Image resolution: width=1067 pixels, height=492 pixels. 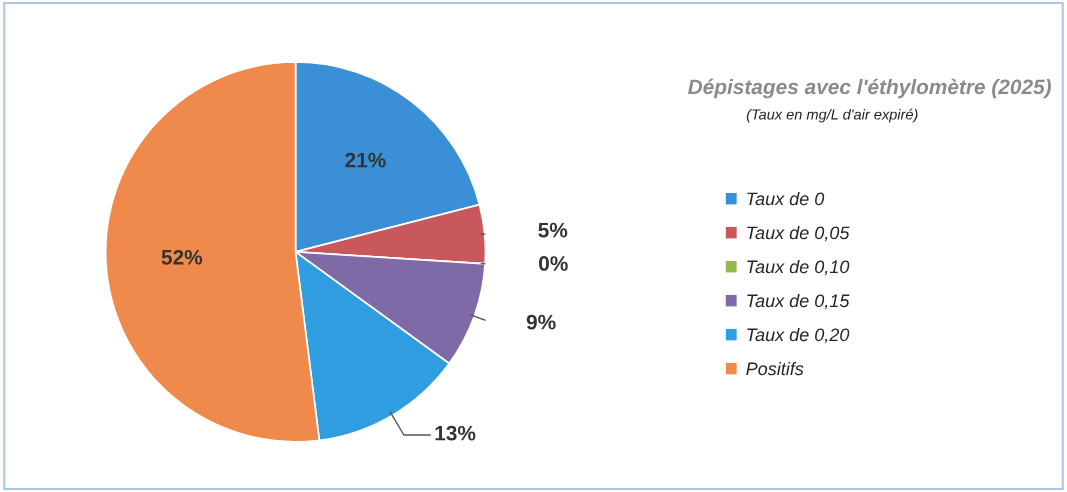 I want to click on data-label: 9%, so click(x=541, y=322).